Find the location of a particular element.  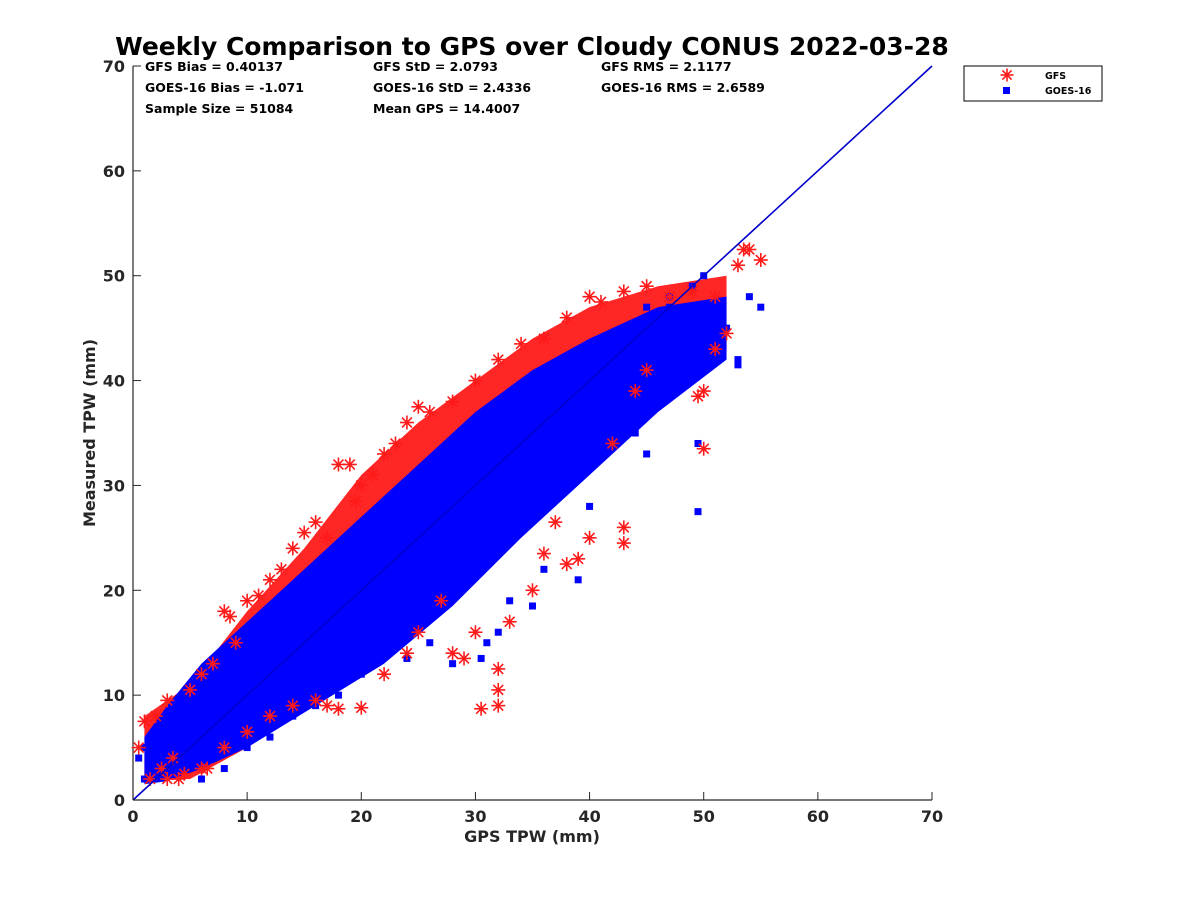

y-tick-label: 50 is located at coordinates (114, 276).